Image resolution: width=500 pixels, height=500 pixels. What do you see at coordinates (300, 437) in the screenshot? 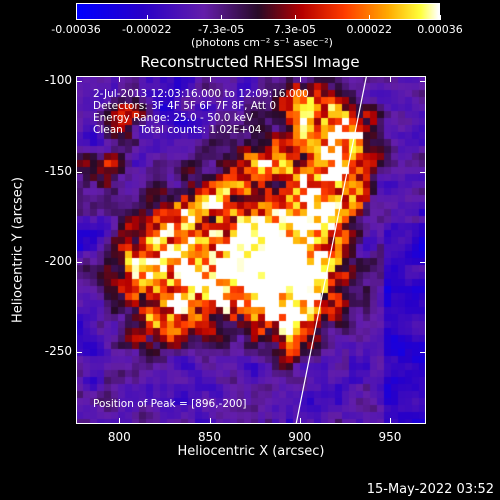
I see `x-axis-tick-label: 900` at bounding box center [300, 437].